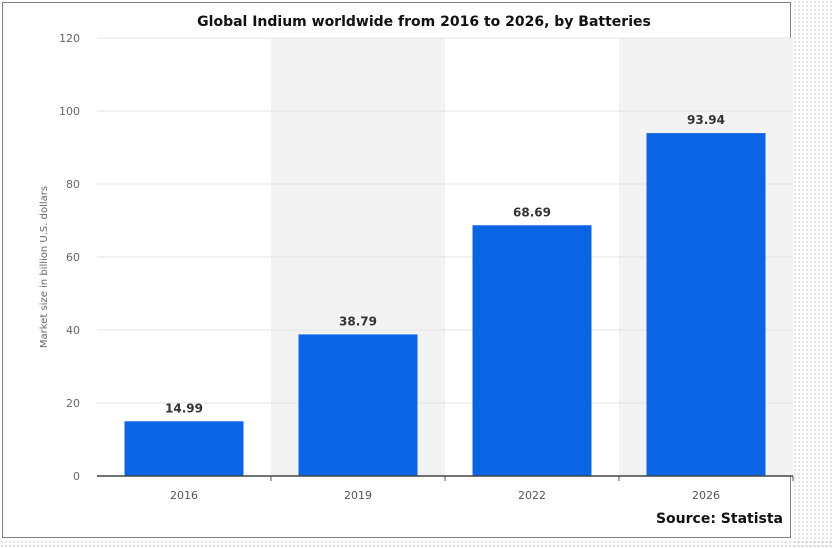 Image resolution: width=833 pixels, height=548 pixels. I want to click on data-label: 93.94, so click(706, 120).